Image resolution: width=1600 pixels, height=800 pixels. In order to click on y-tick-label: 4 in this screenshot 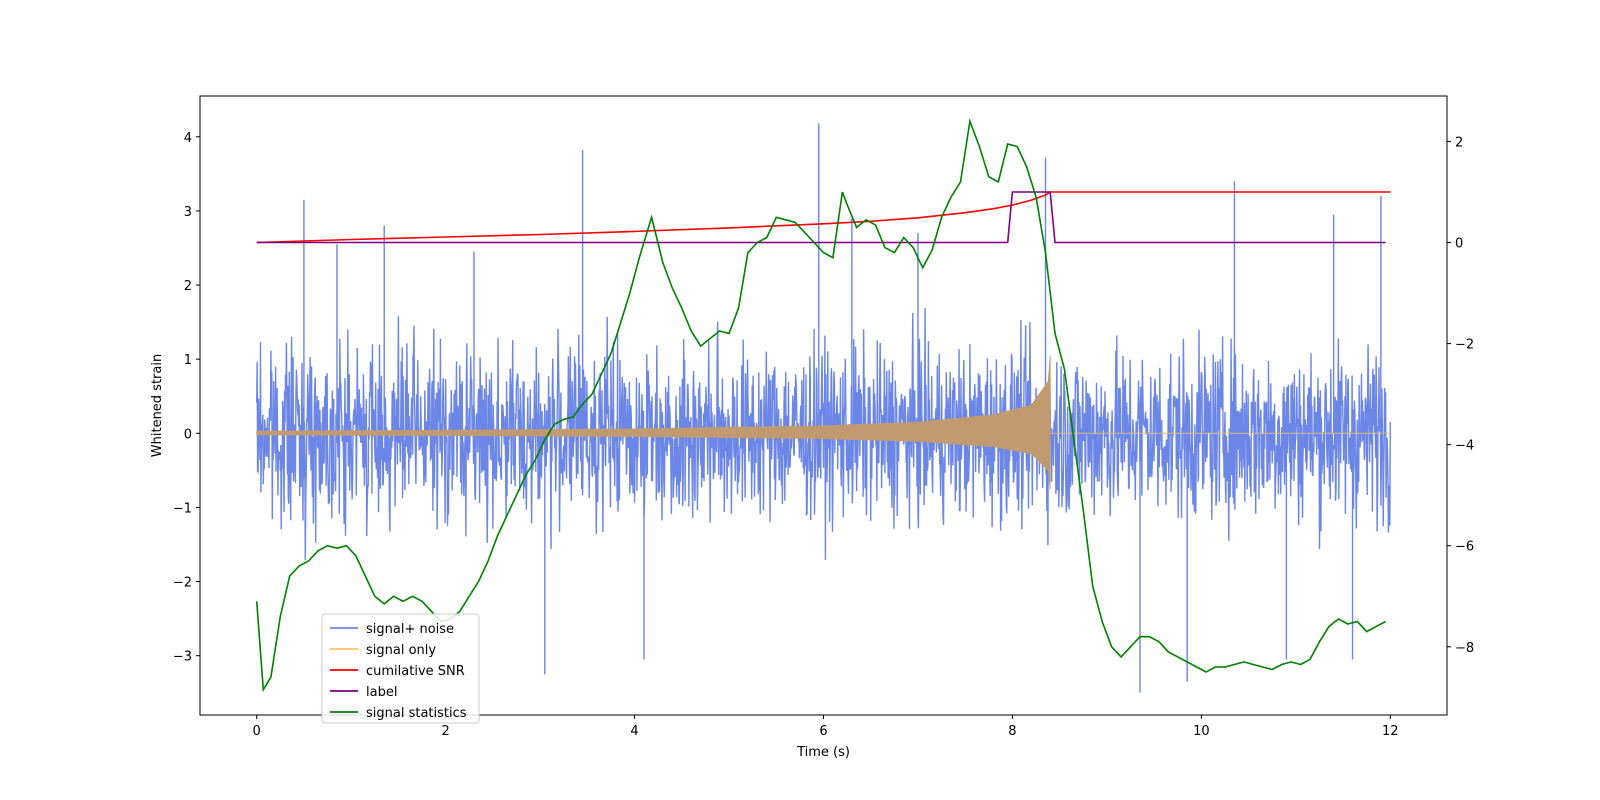, I will do `click(188, 138)`.